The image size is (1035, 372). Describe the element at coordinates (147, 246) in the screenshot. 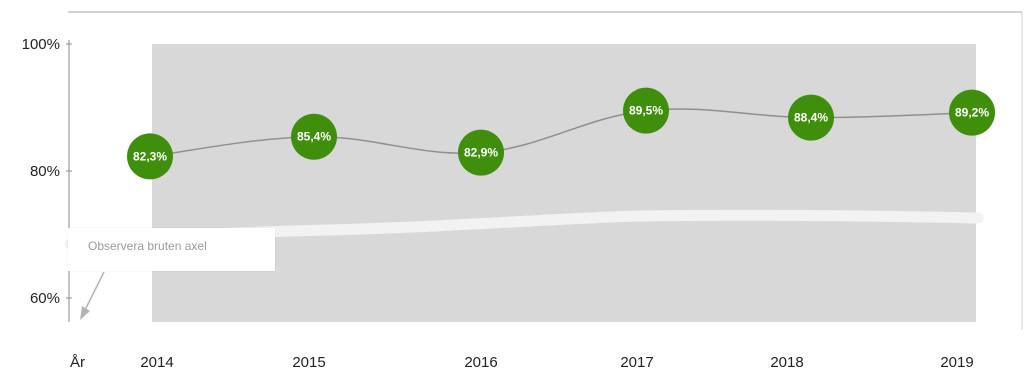

I see `broken-axis-note-text: Observera bruten axel` at that location.